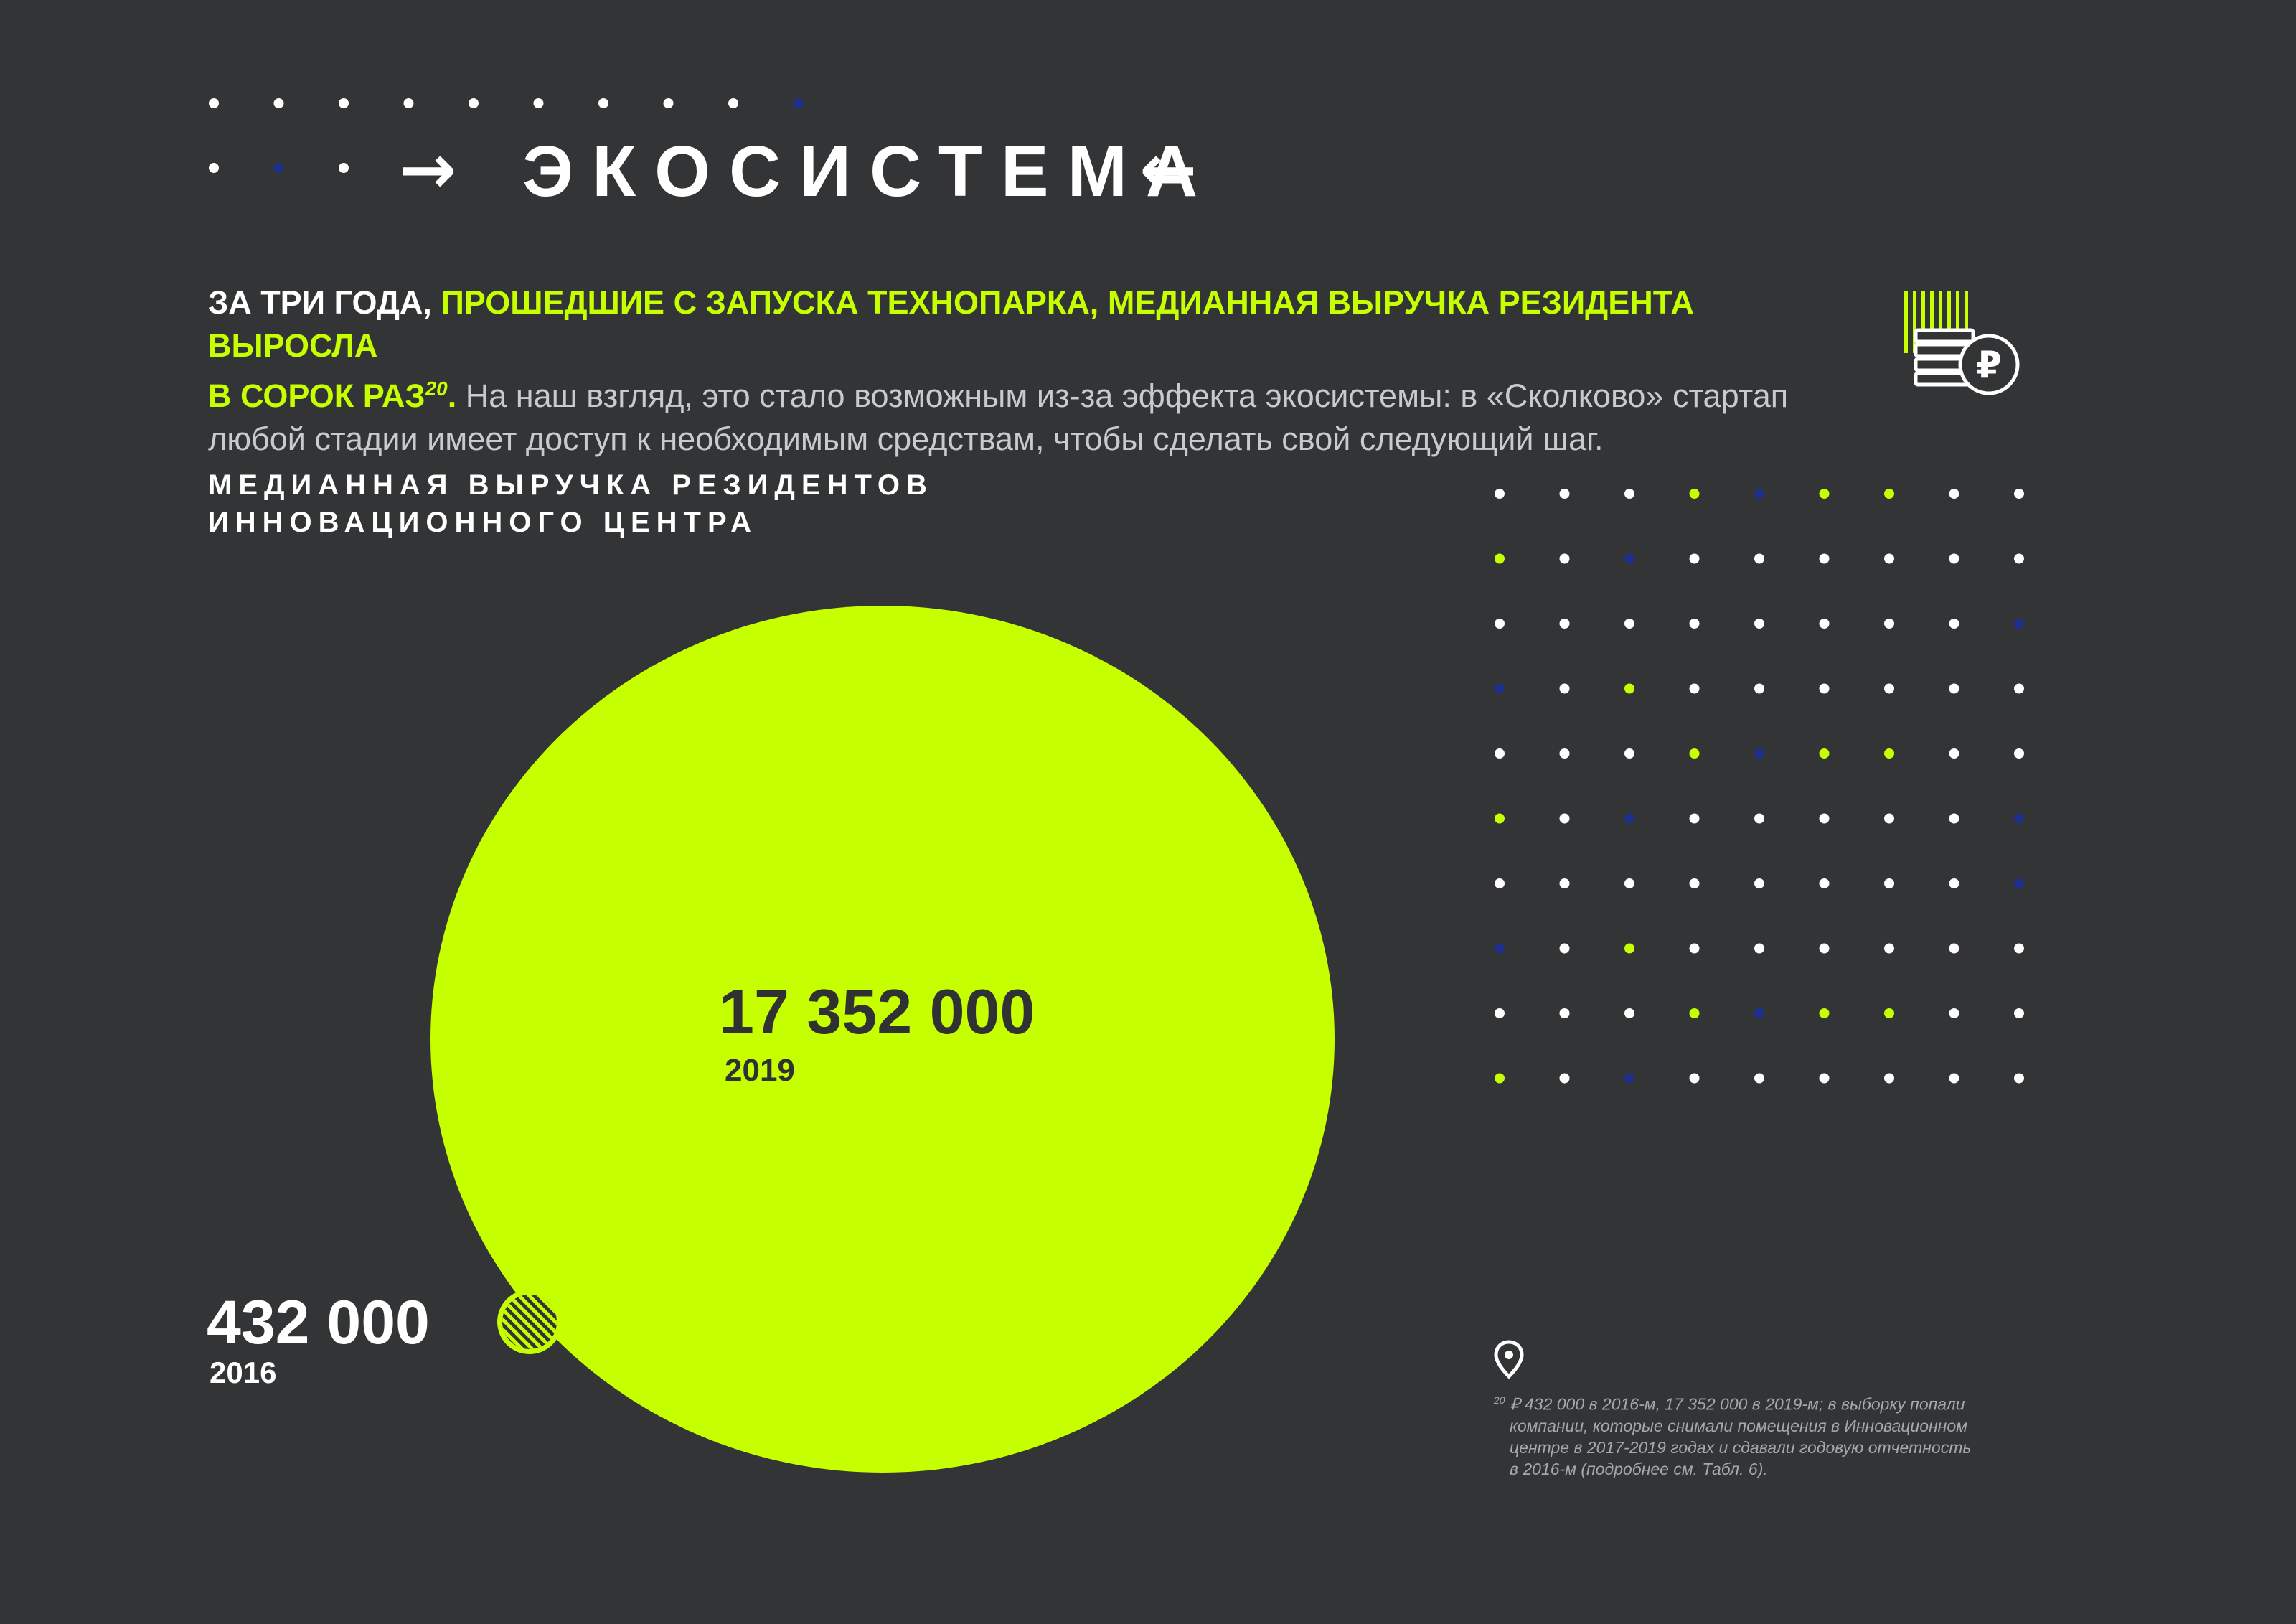  Describe the element at coordinates (244, 1372) in the screenshot. I see `year-label-2016: 2016` at that location.